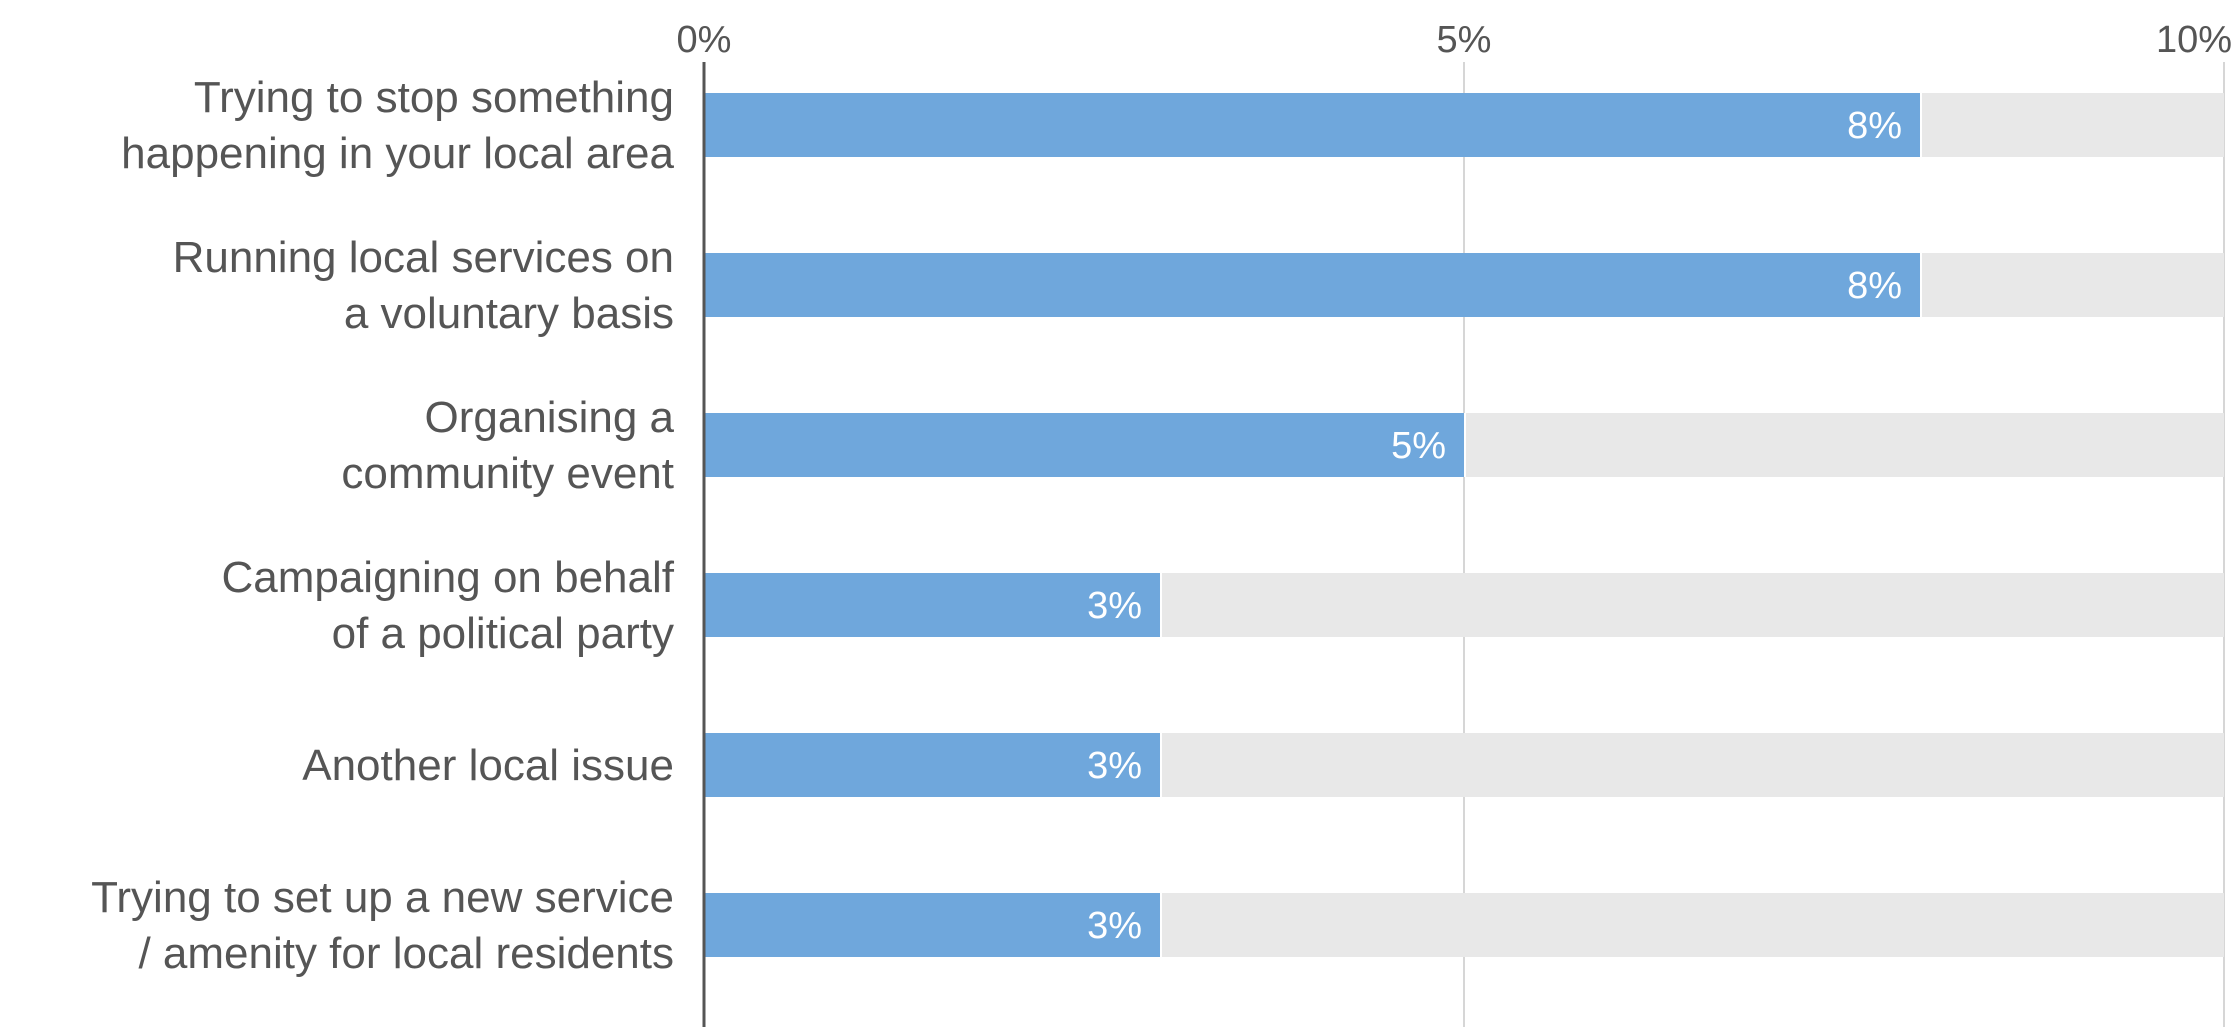  Describe the element at coordinates (397, 153) in the screenshot. I see `category-label-line: happening in your local area` at that location.